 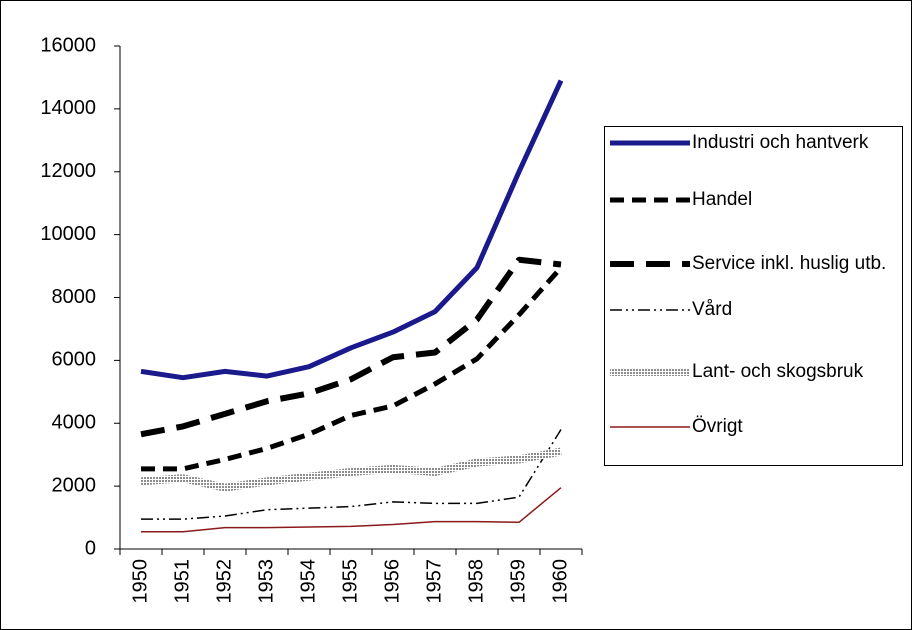 I want to click on y-tick-label: 12000, so click(x=68, y=171).